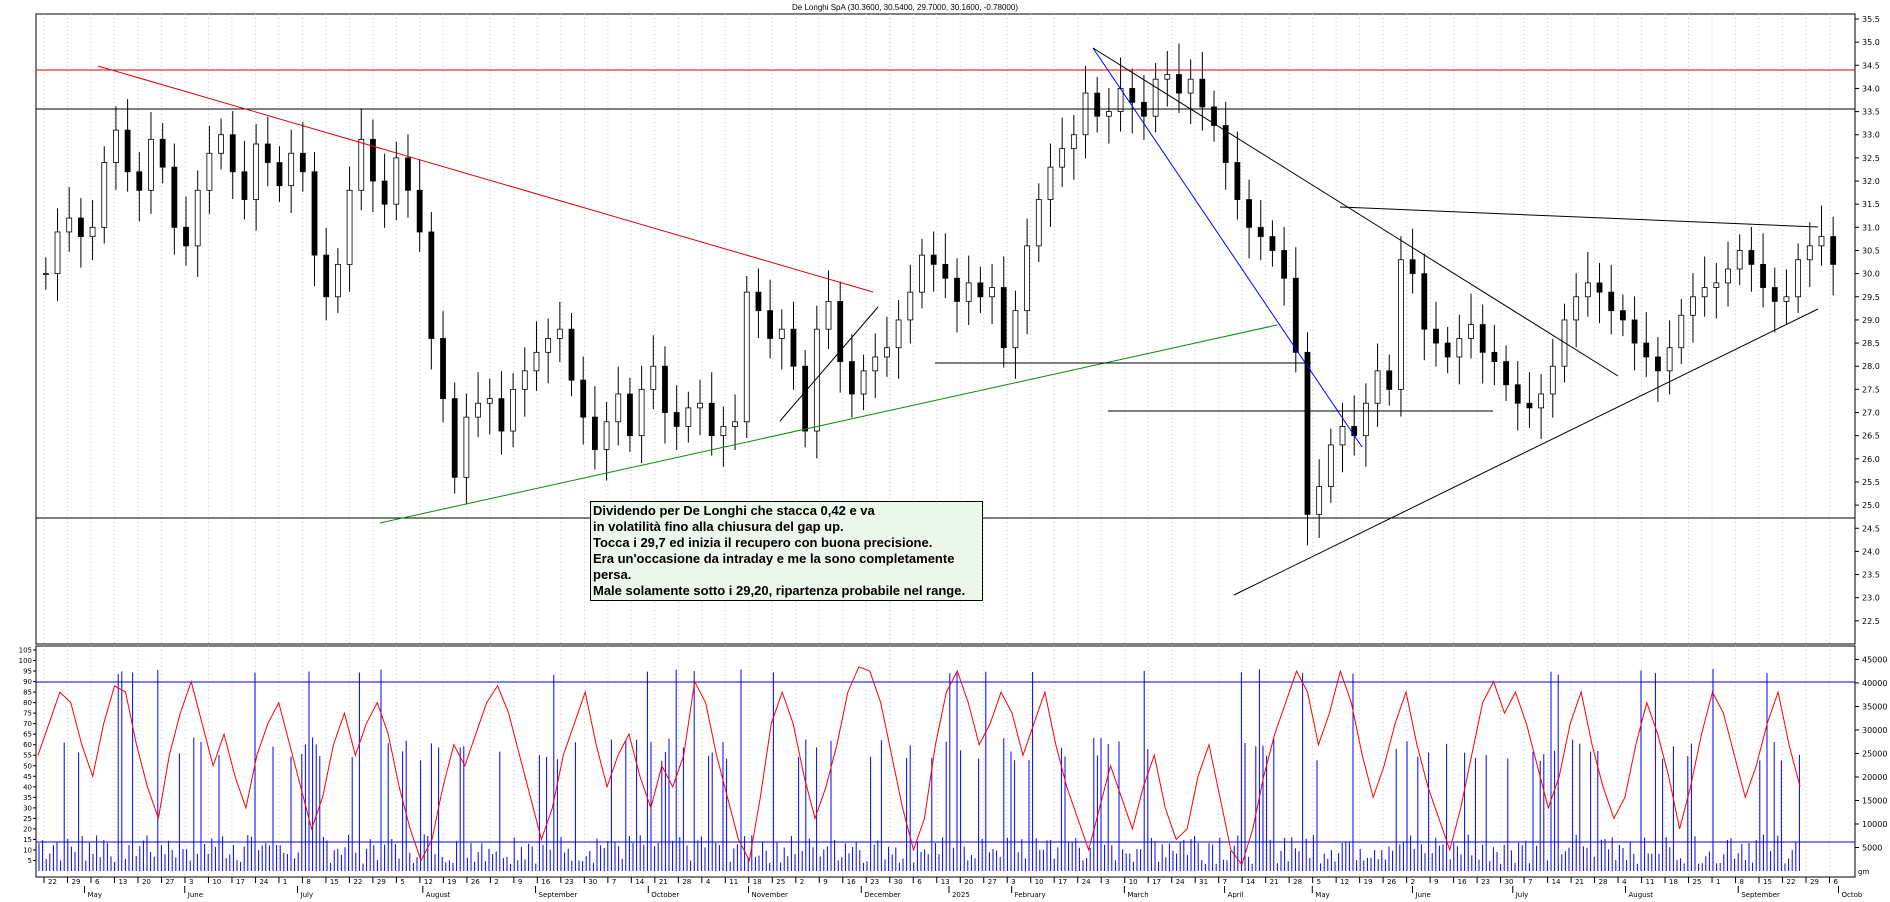 The width and height of the screenshot is (1890, 902). What do you see at coordinates (240, 882) in the screenshot?
I see `x-tick-label: 17` at bounding box center [240, 882].